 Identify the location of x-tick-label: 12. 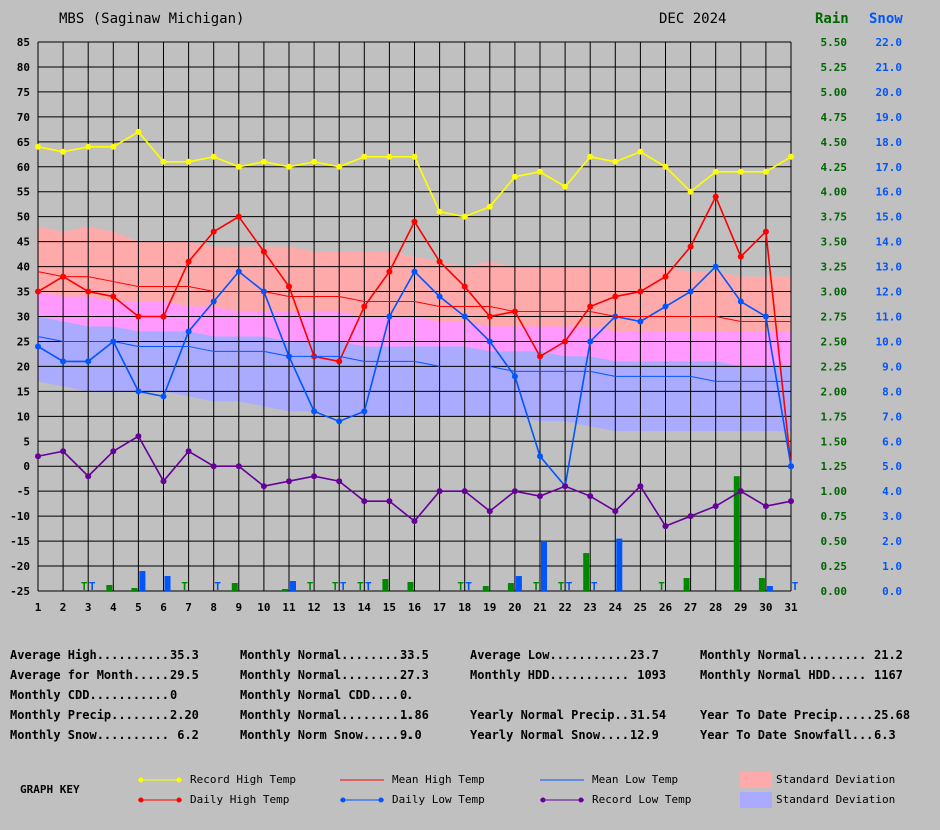
(313, 607).